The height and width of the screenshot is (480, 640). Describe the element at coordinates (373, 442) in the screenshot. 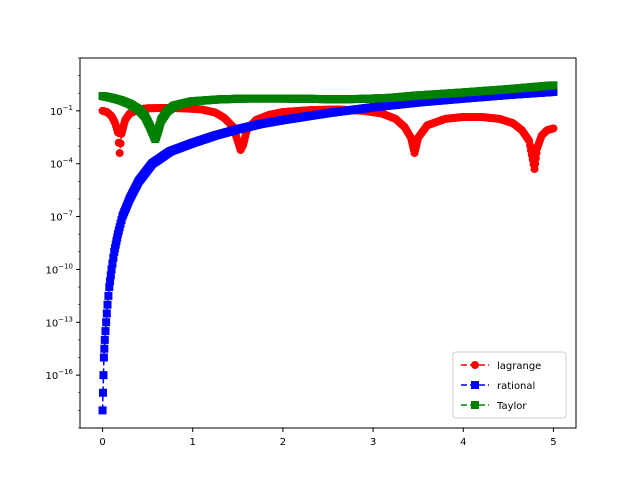

I see `x-tick-label: 3` at that location.